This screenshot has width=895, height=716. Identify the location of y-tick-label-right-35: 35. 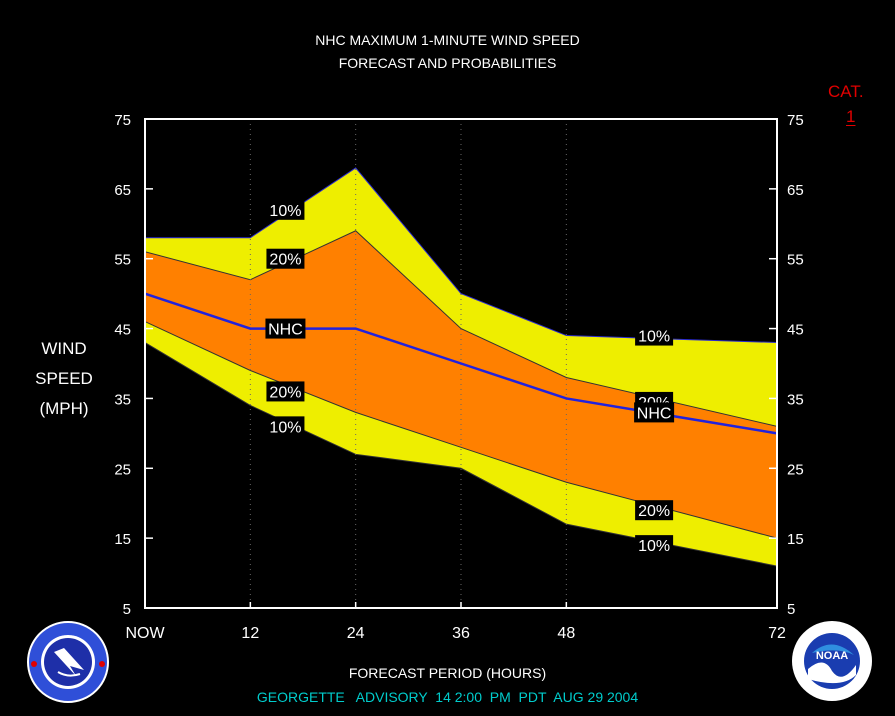
(795, 399).